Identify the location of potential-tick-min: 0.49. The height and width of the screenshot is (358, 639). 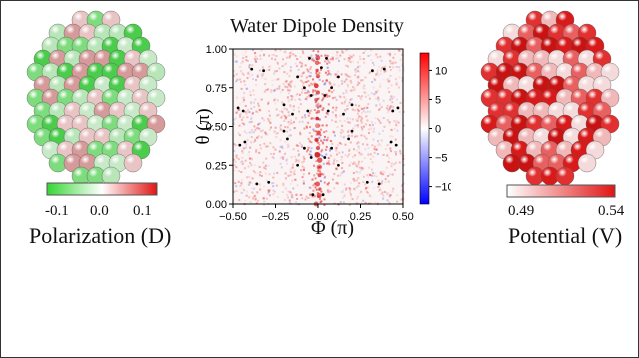
(521, 211).